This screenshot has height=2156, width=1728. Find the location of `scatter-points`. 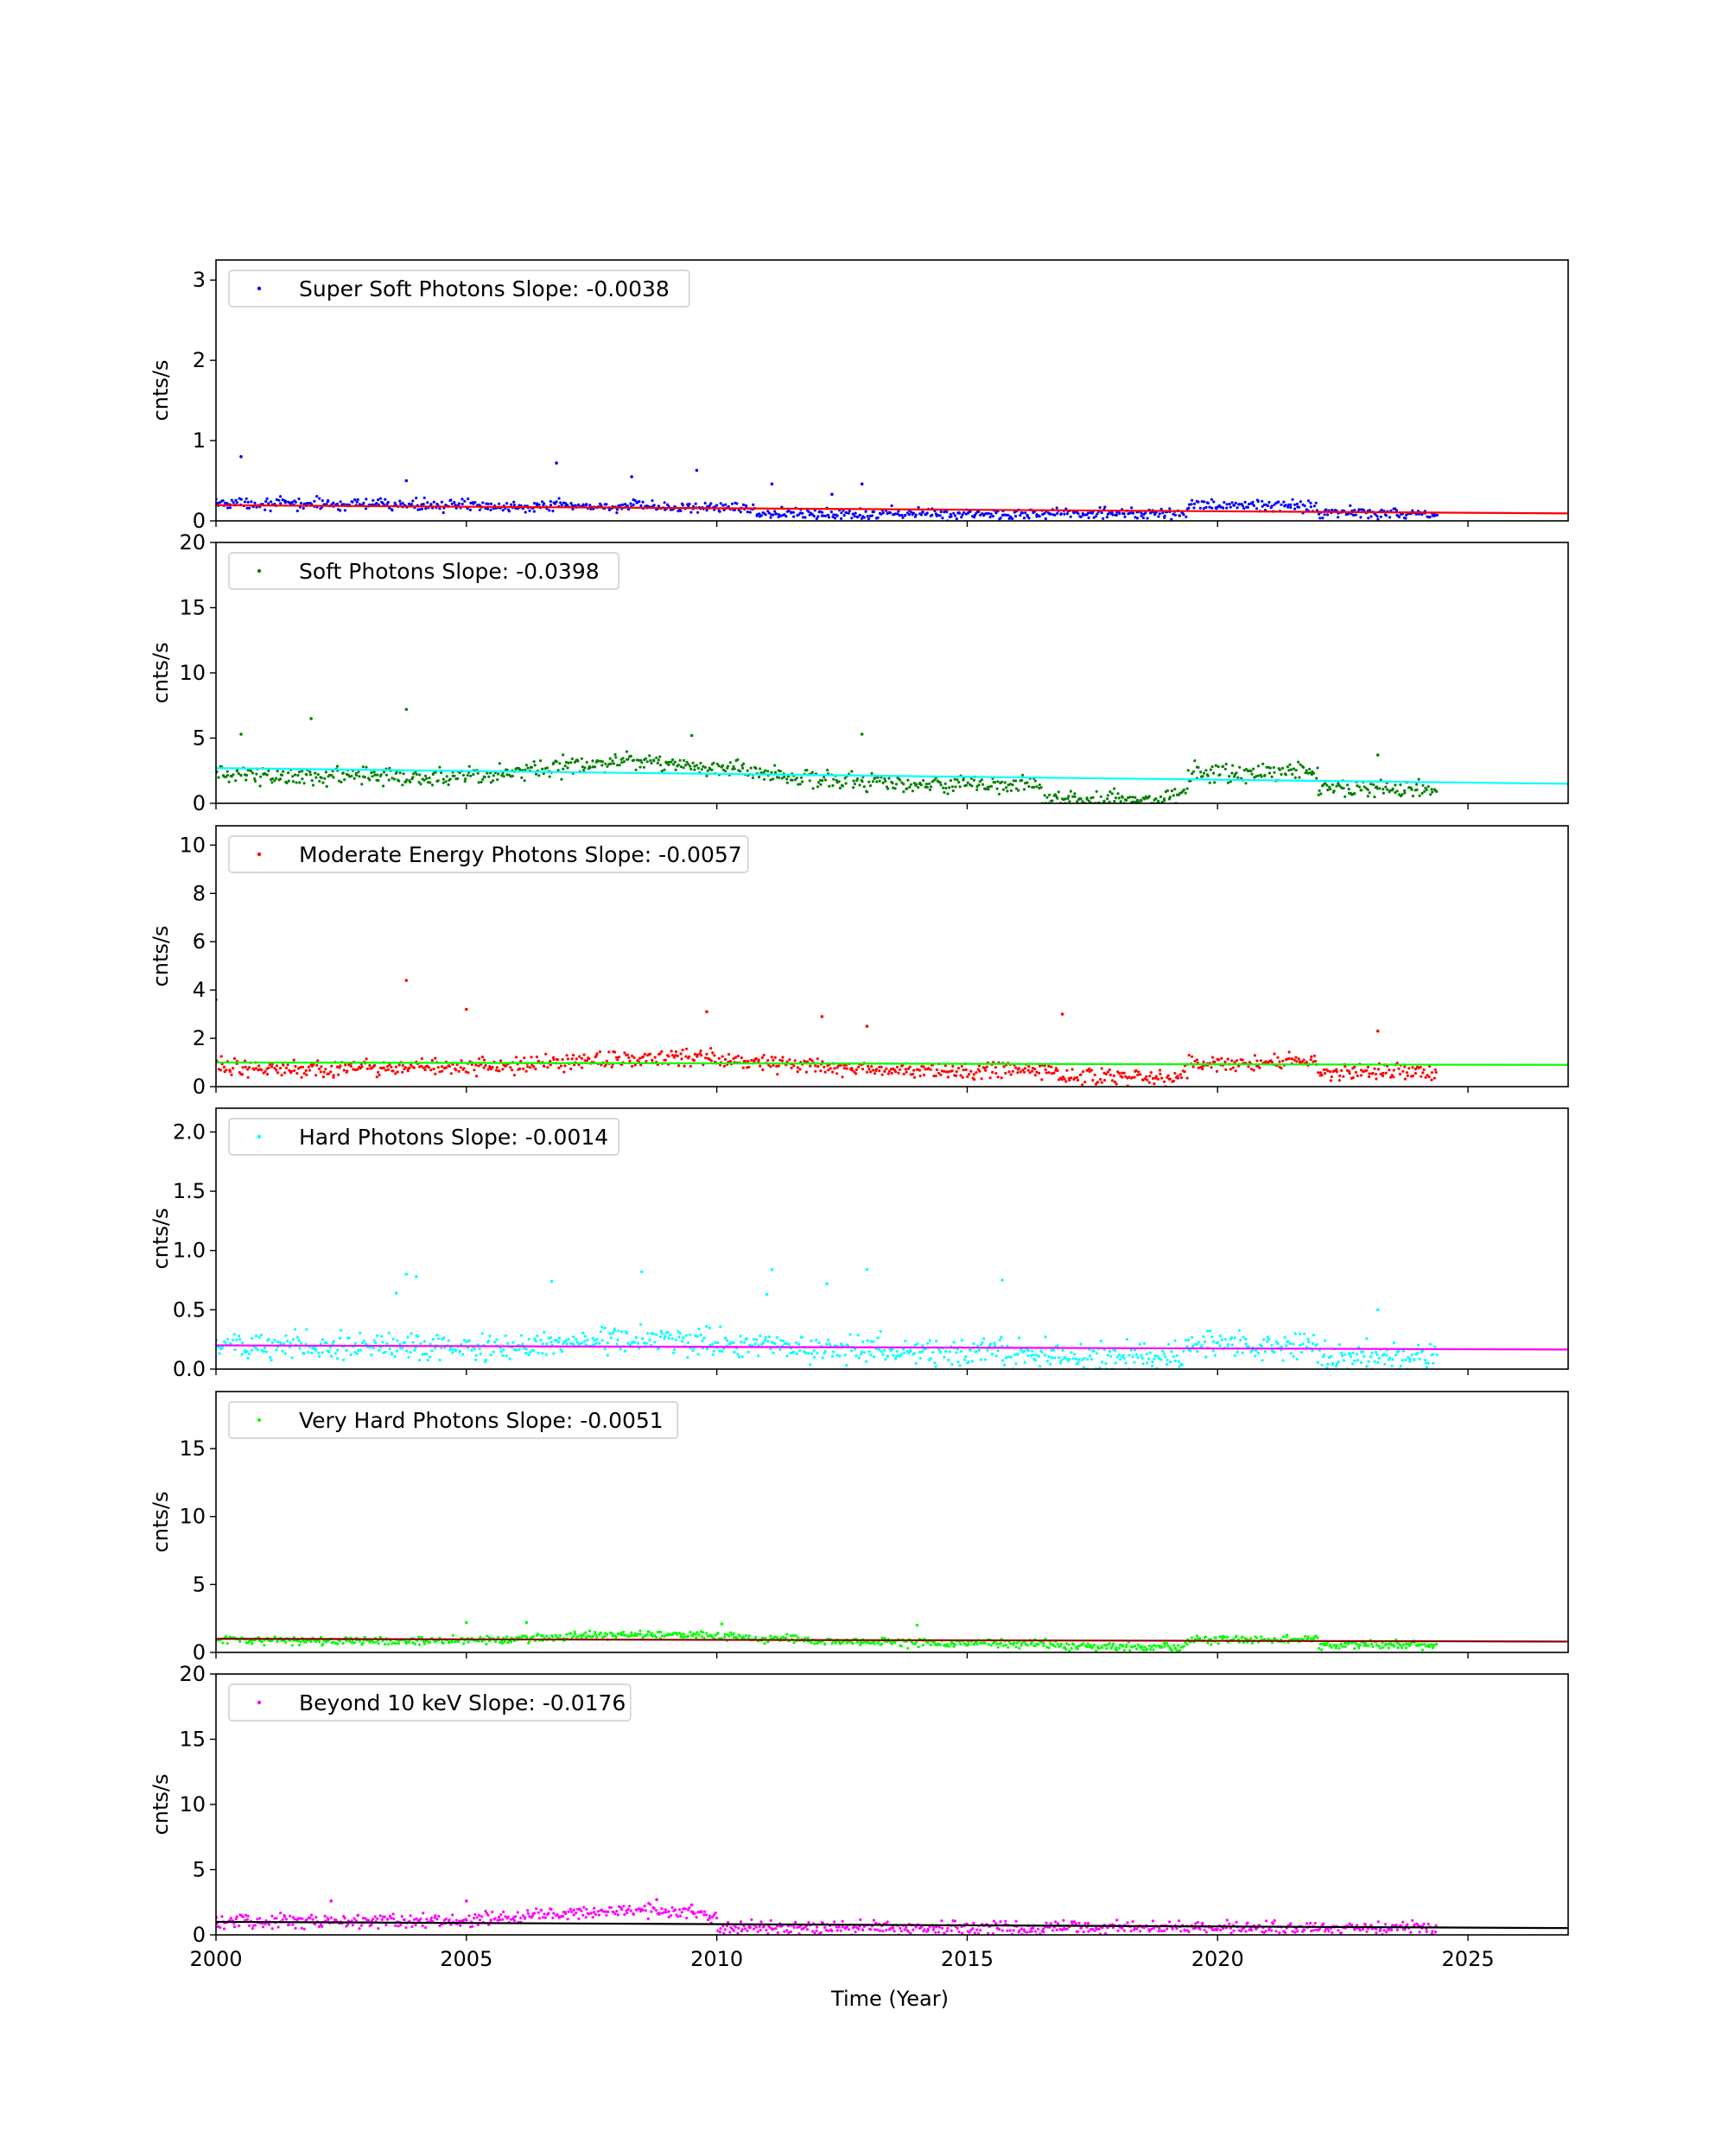

scatter-points is located at coordinates (827, 1033).